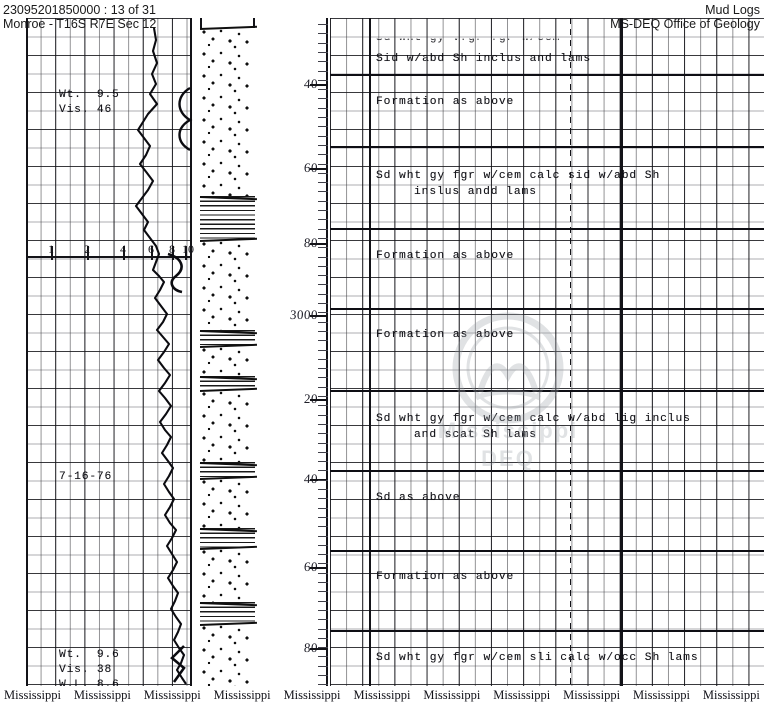  What do you see at coordinates (445, 577) in the screenshot?
I see `desc-10: Formation as above` at bounding box center [445, 577].